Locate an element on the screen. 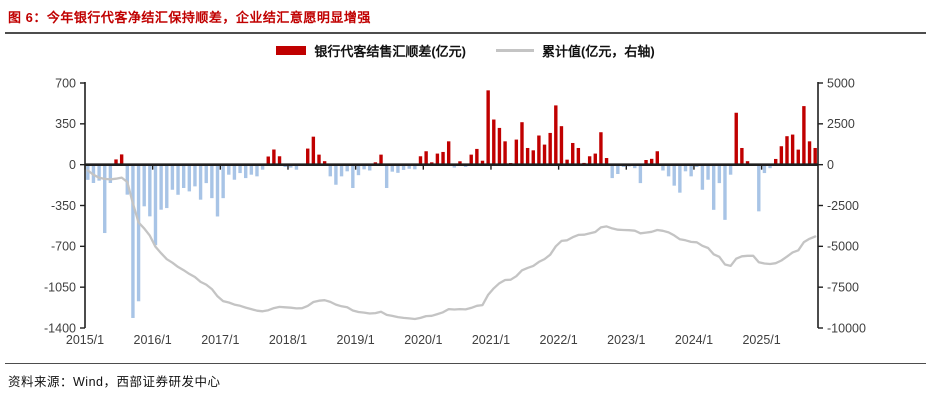  svg-text: 350 is located at coordinates (65, 124).